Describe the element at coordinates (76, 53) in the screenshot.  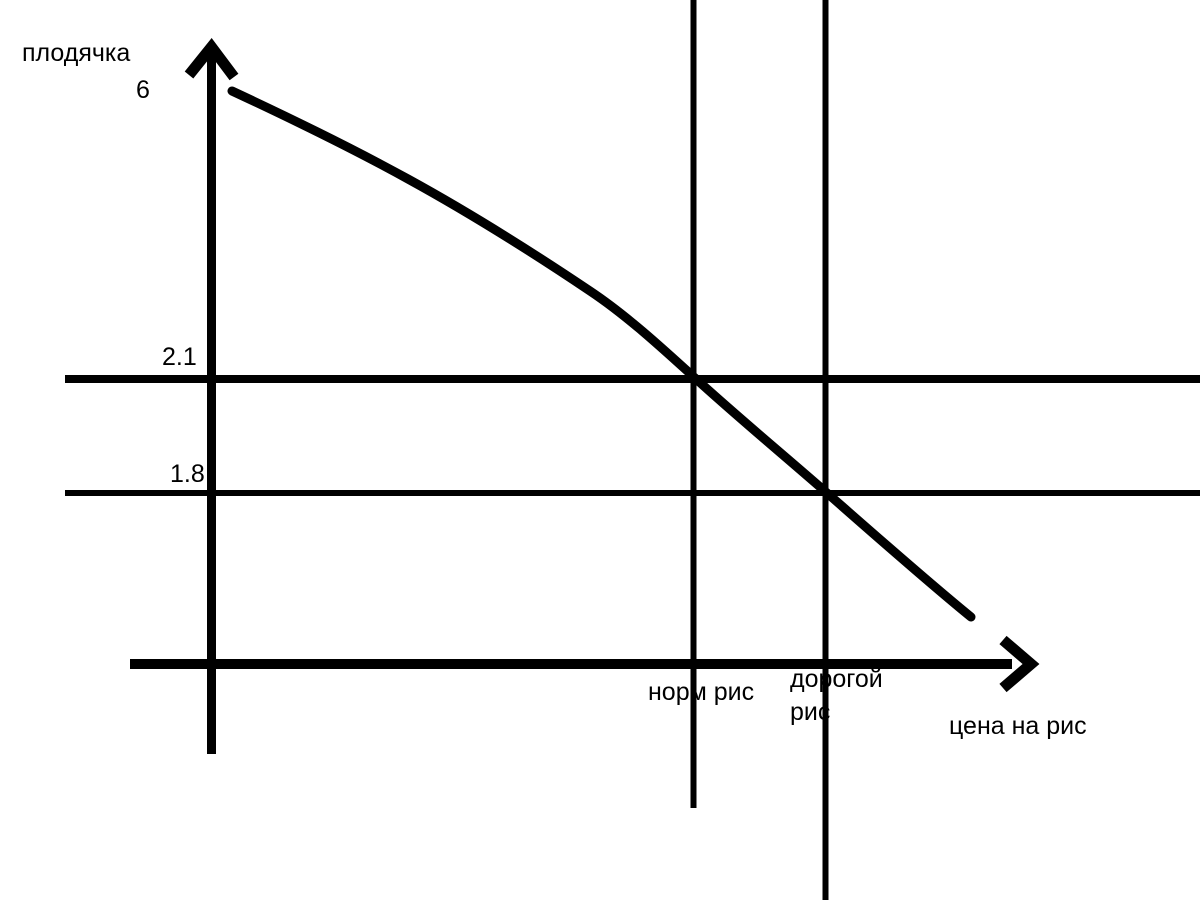
I see `y-axis-label: плодячка` at that location.